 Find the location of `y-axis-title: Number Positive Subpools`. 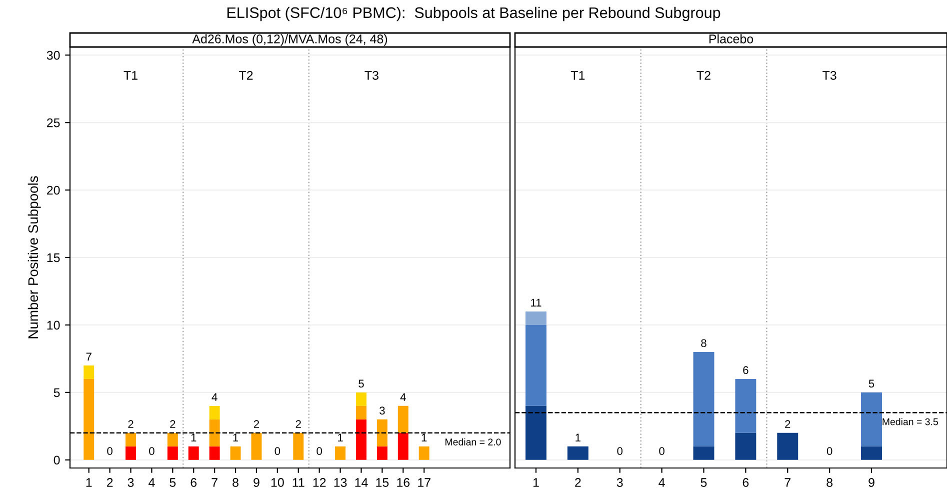

y-axis-title: Number Positive Subpools is located at coordinates (34, 257).